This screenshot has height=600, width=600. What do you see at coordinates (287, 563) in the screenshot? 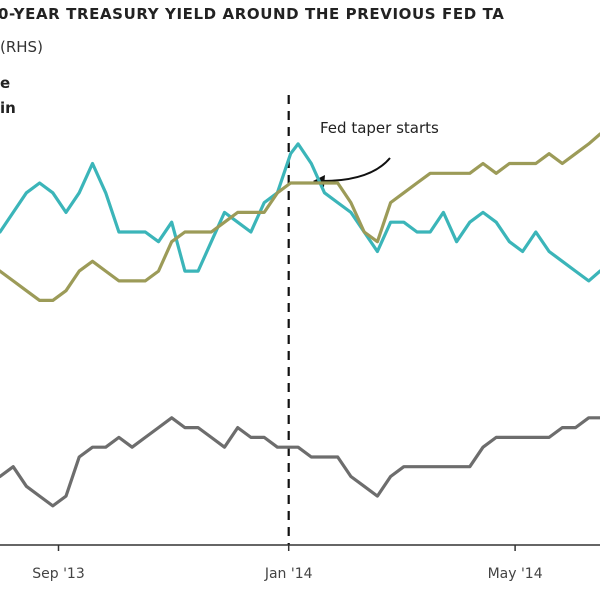
I see `x-axis-ticks: Sep '13 Jan '14 May '14` at bounding box center [287, 563].